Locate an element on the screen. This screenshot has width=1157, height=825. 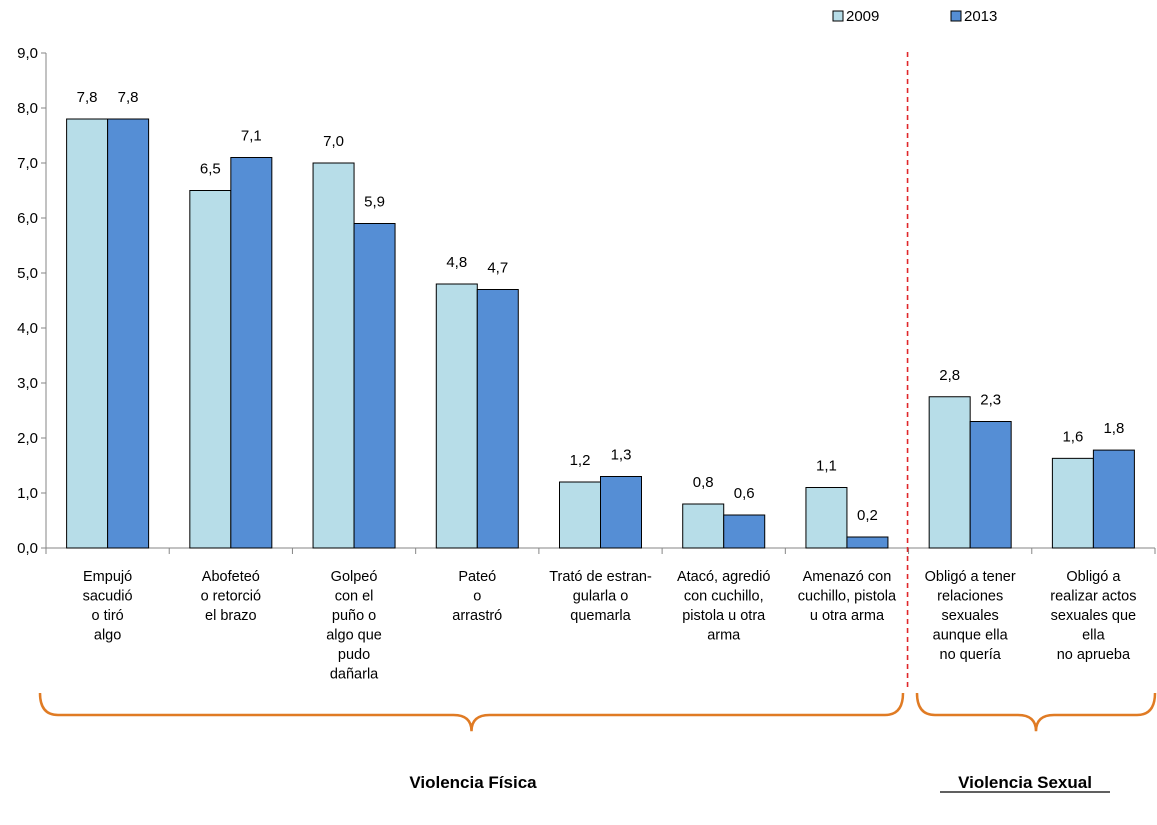
category-label: aunque ella is located at coordinates (971, 636).